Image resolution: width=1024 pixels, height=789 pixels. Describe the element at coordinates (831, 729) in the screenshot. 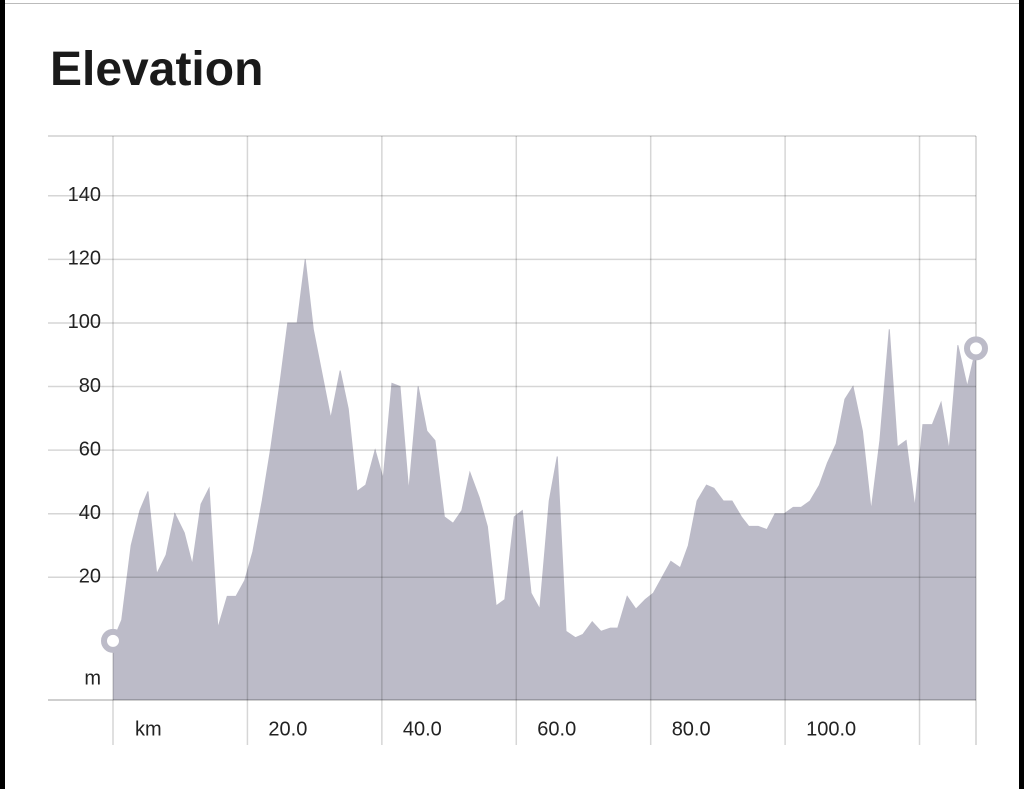

I see `x-tick-label: 100.0` at that location.